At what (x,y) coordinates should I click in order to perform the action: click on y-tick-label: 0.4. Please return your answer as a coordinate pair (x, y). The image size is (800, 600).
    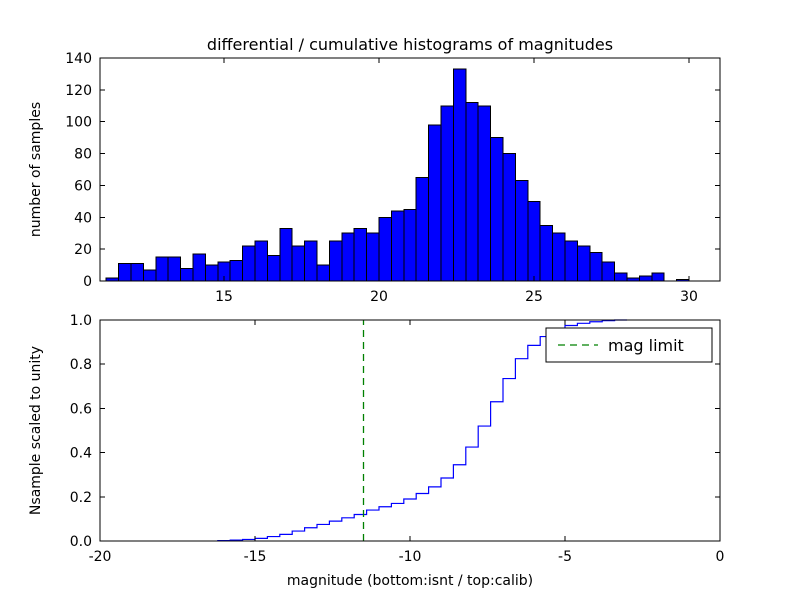
    Looking at the image, I should click on (81, 454).